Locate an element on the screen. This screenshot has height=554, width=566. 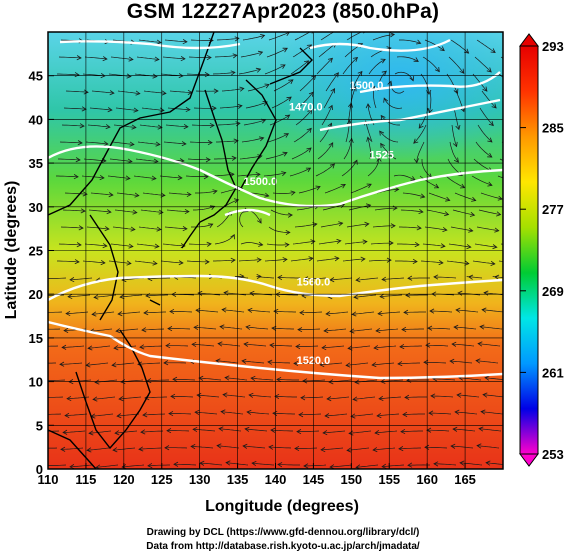
contour-label: 1470.0 is located at coordinates (306, 108).